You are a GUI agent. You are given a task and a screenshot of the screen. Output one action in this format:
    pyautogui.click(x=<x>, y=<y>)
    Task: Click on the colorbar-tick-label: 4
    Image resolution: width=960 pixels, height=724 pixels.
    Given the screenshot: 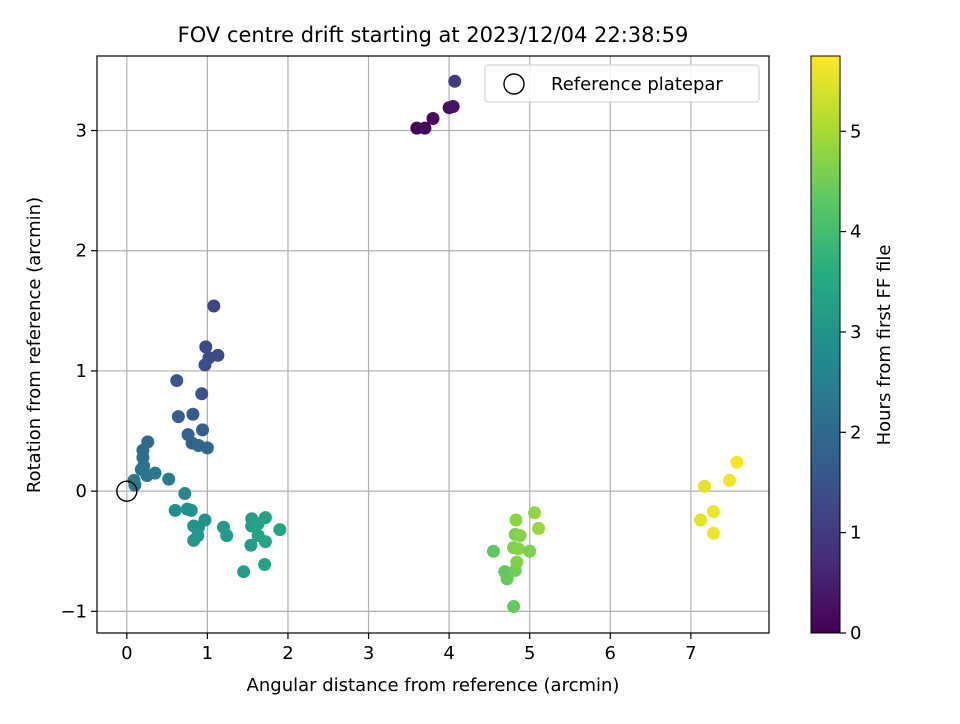 What is the action you would take?
    pyautogui.click(x=855, y=232)
    